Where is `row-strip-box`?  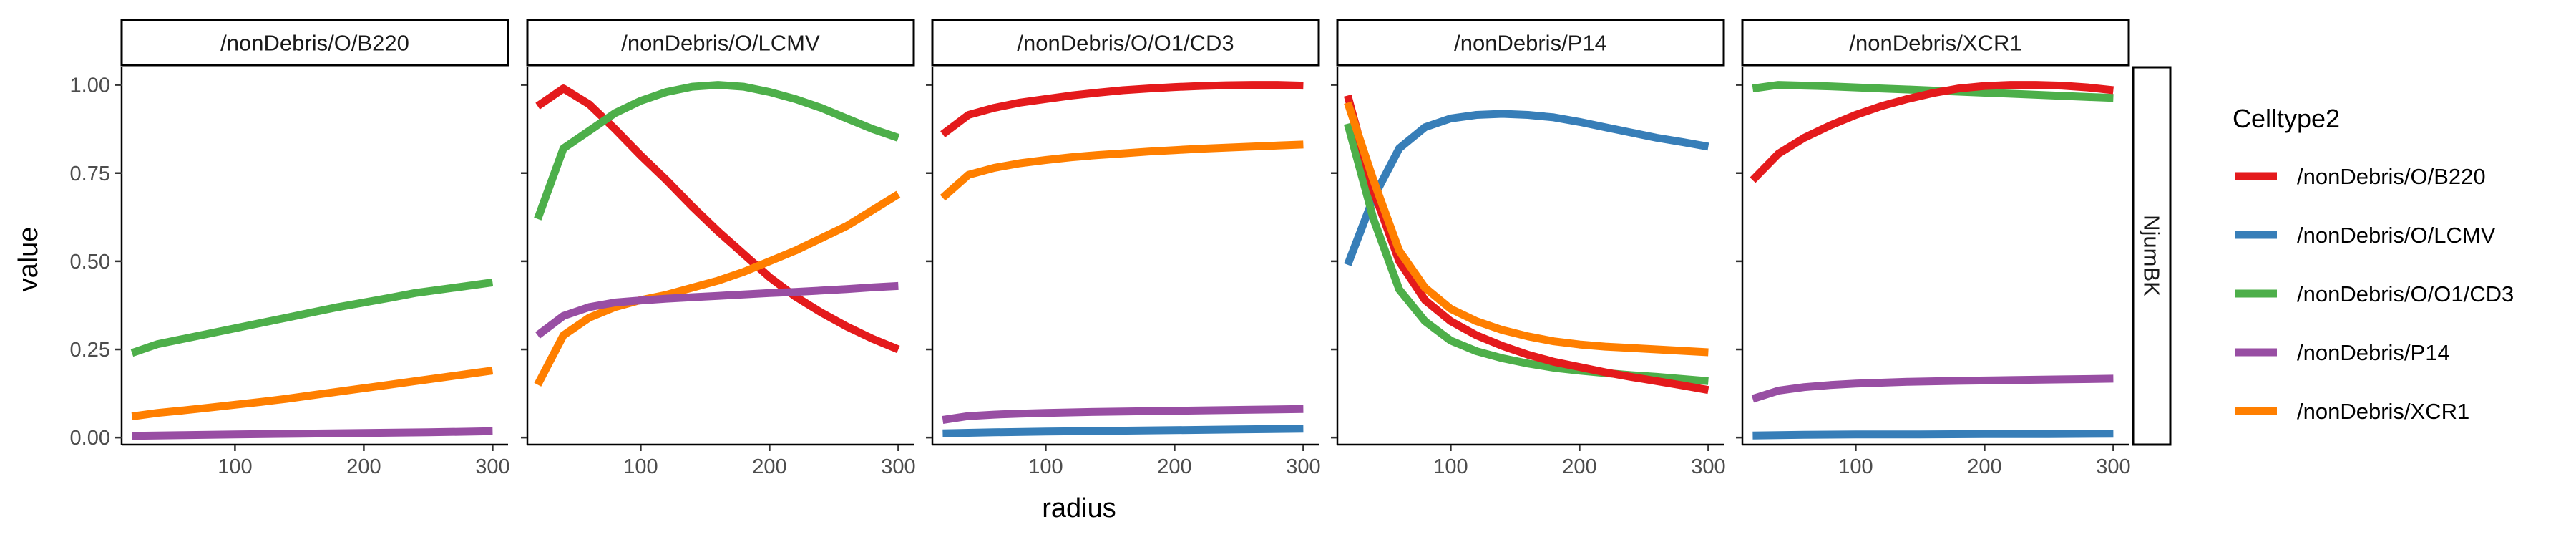
row-strip-box is located at coordinates (2152, 256).